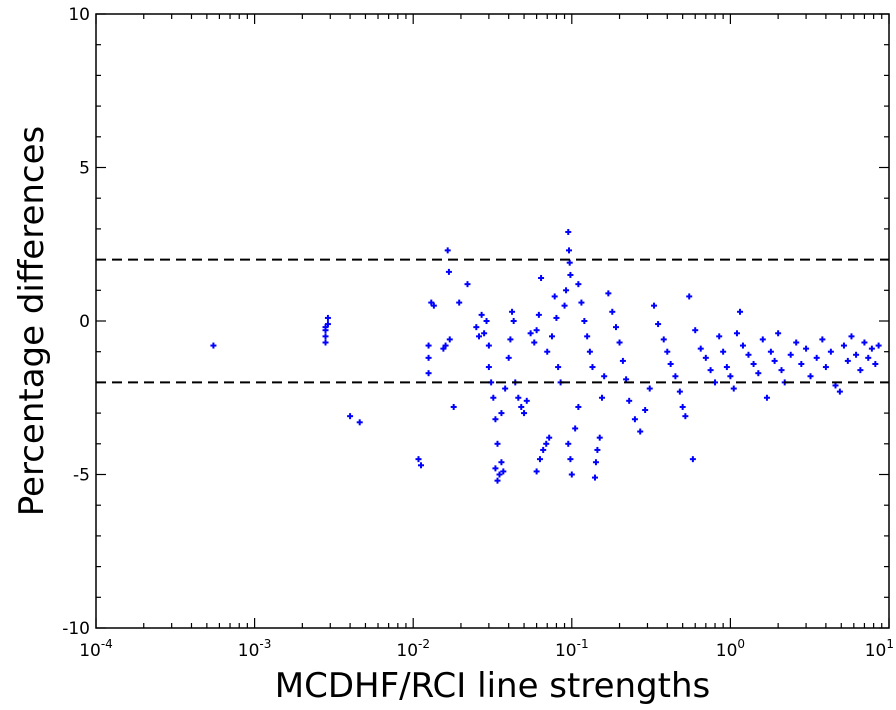 The image size is (896, 710). What do you see at coordinates (730, 649) in the screenshot?
I see `x-tick-label: 10⁰` at bounding box center [730, 649].